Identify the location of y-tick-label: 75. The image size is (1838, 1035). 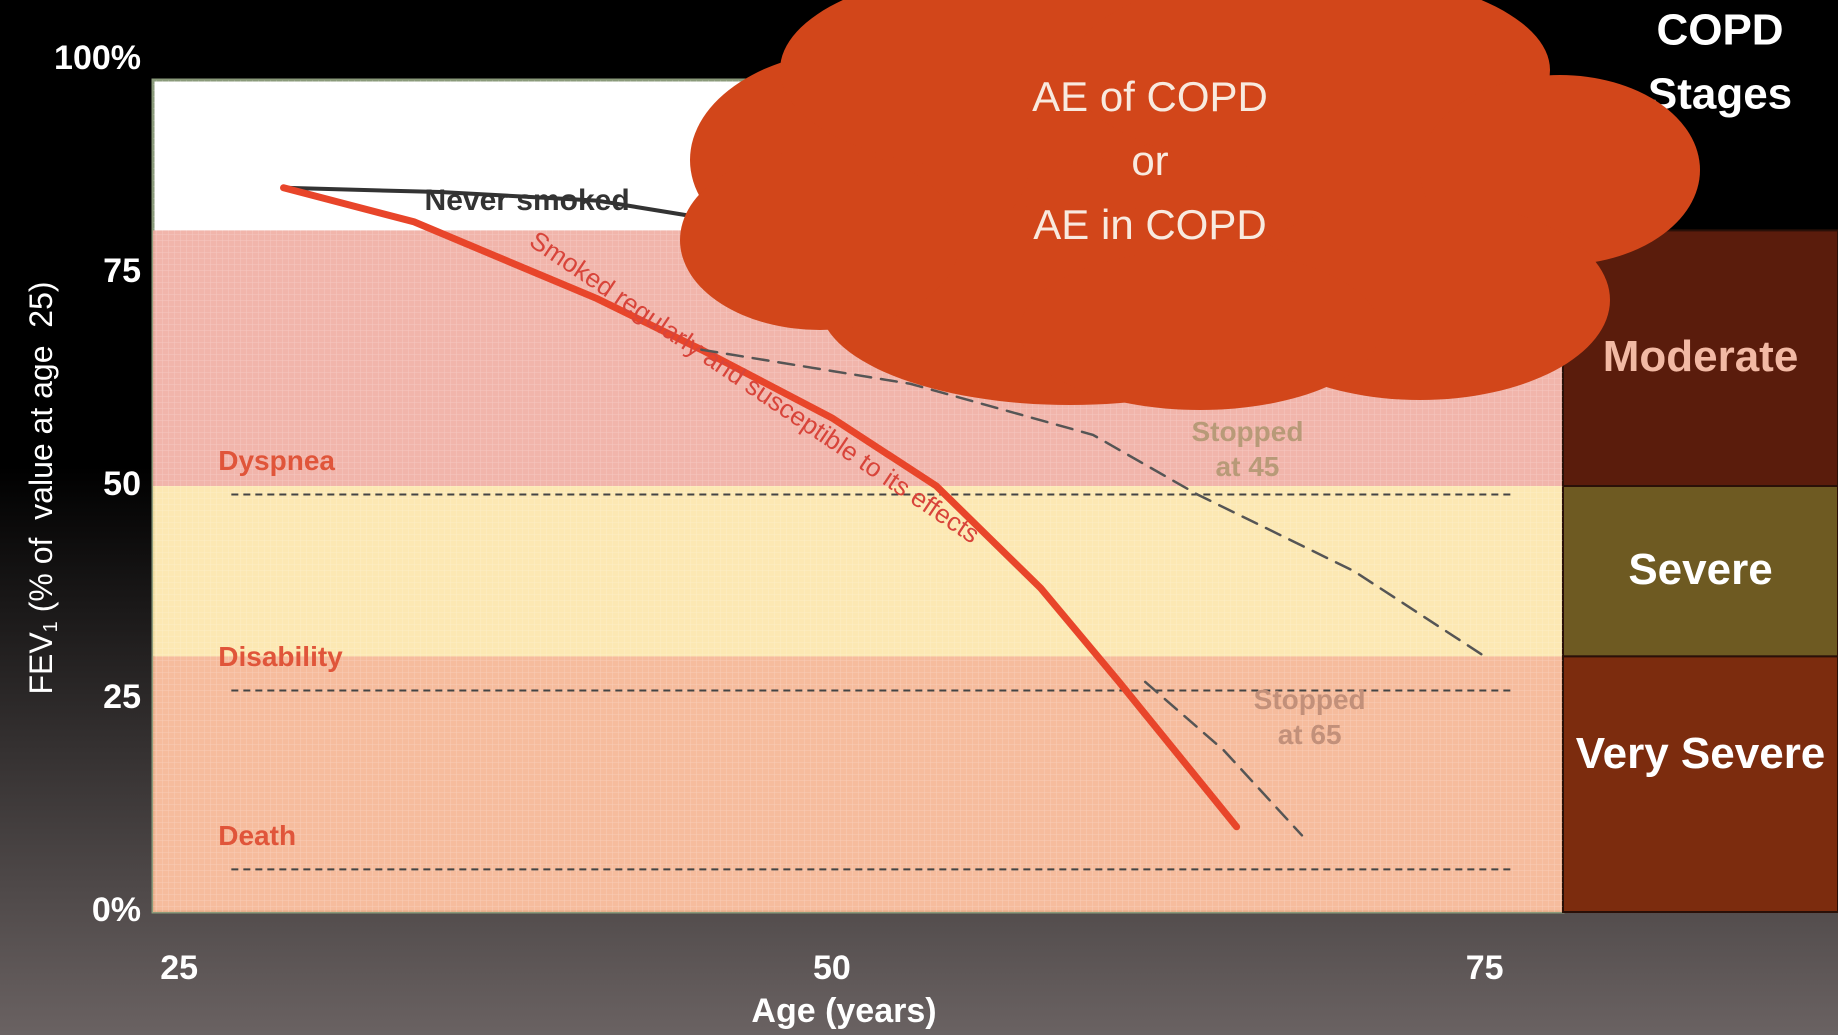
(122, 271).